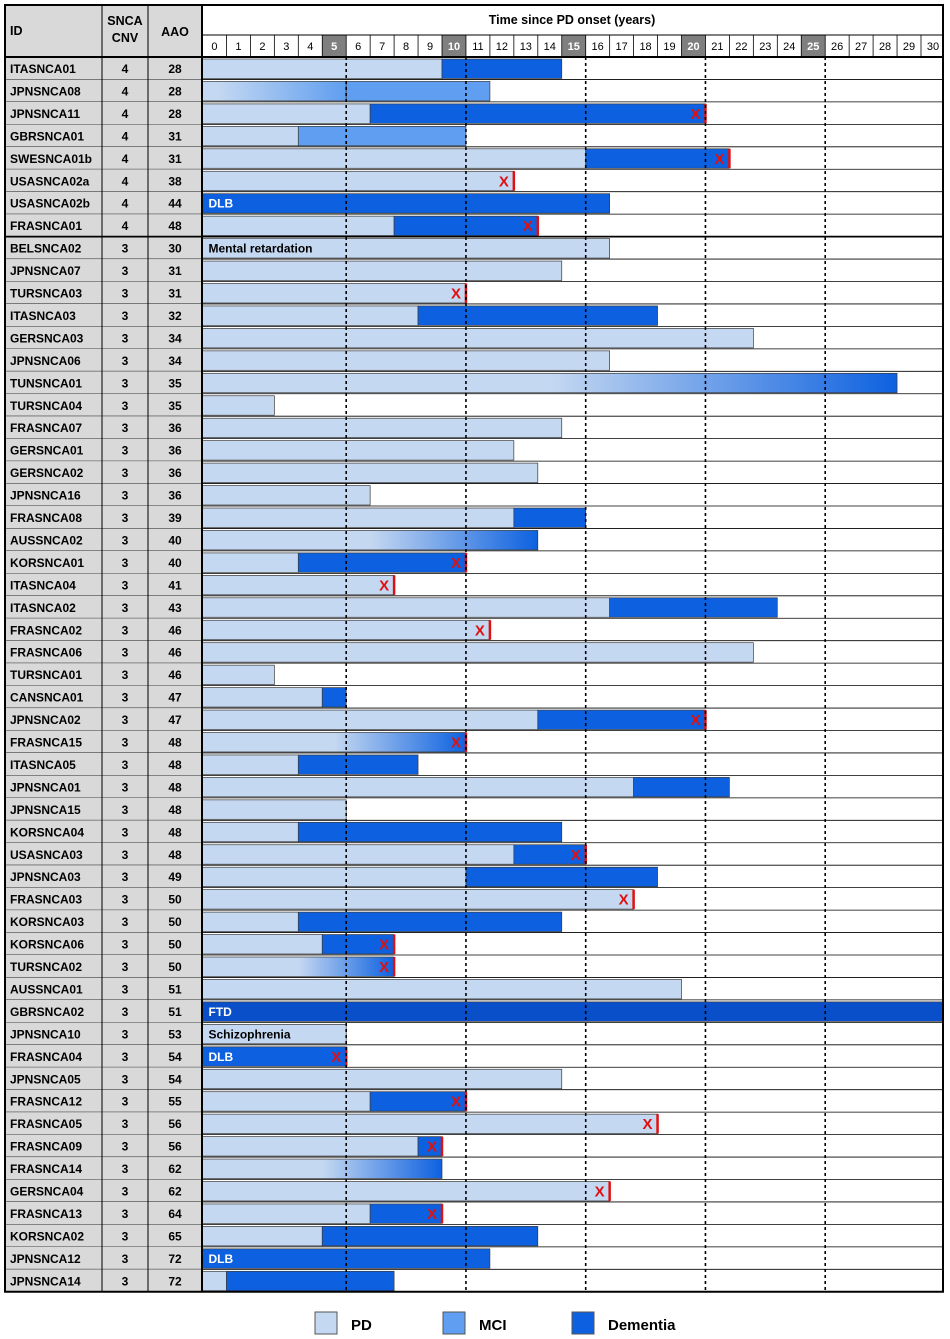  I want to click on table-row: JPNSNCA12 3 72 DLB, so click(474, 1258).